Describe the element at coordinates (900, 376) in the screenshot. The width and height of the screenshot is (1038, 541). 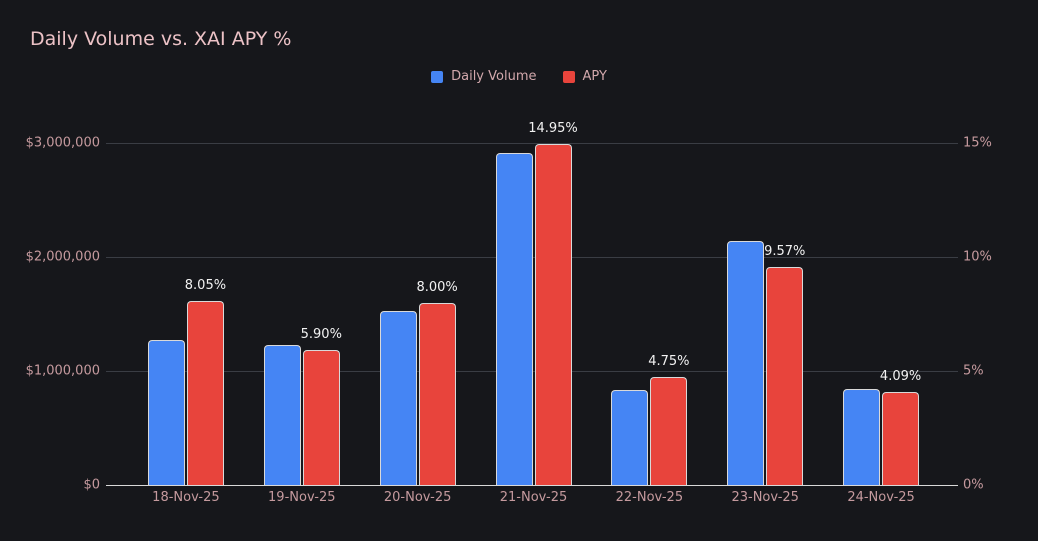
I see `apy-value-label: 4.09%` at that location.